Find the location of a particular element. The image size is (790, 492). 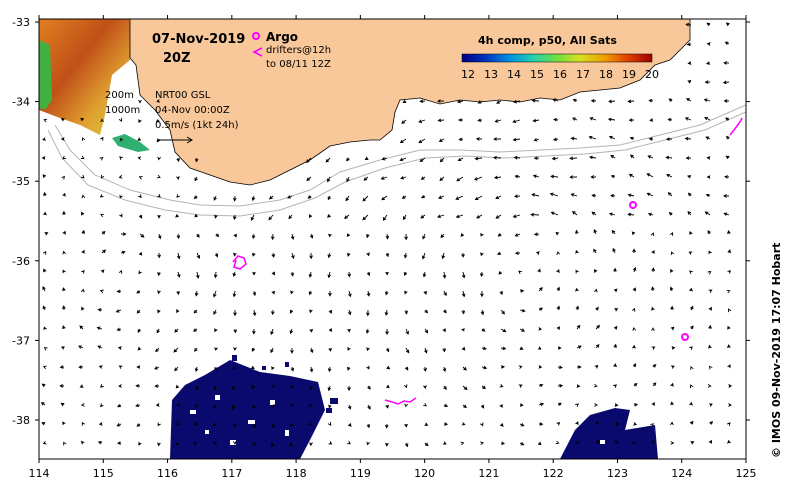

x-tick-label: 115 is located at coordinates (103, 473).